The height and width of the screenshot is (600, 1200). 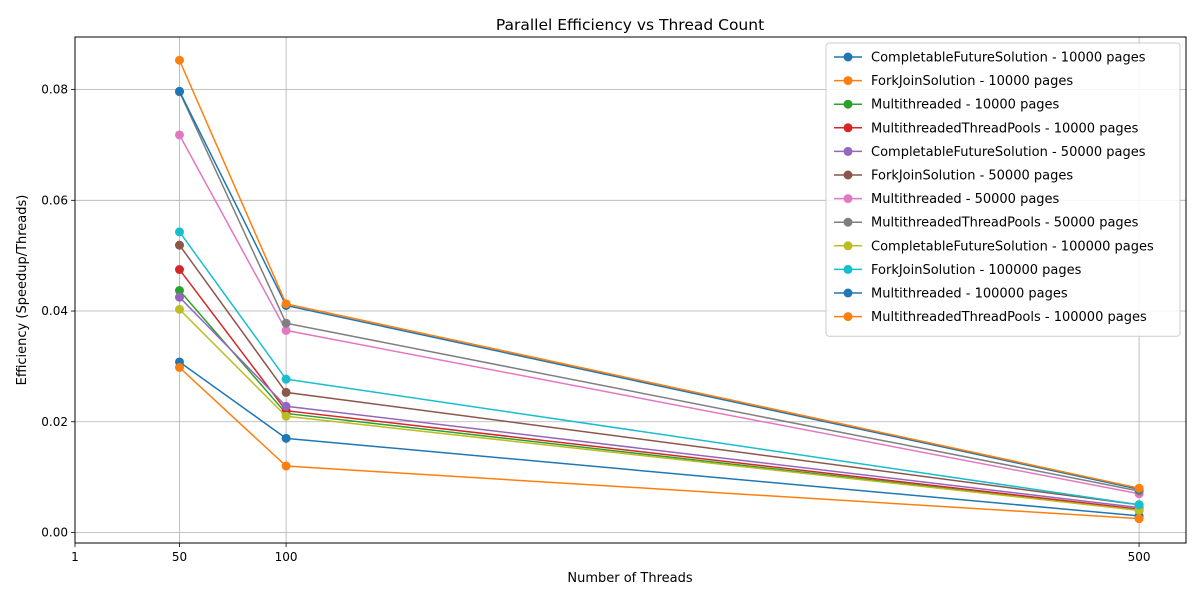 I want to click on legend-item: MultithreadedThreadPools - 50000 pages, so click(x=986, y=223).